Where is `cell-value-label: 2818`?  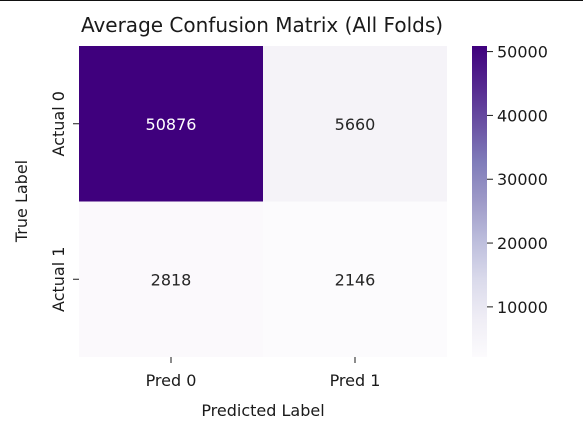
cell-value-label: 2818 is located at coordinates (171, 279).